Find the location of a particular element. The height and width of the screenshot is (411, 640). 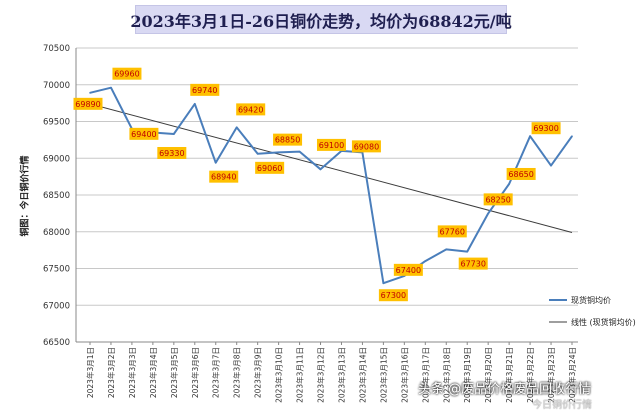

x-tick-label: 2023年3月18日 is located at coordinates (446, 375).